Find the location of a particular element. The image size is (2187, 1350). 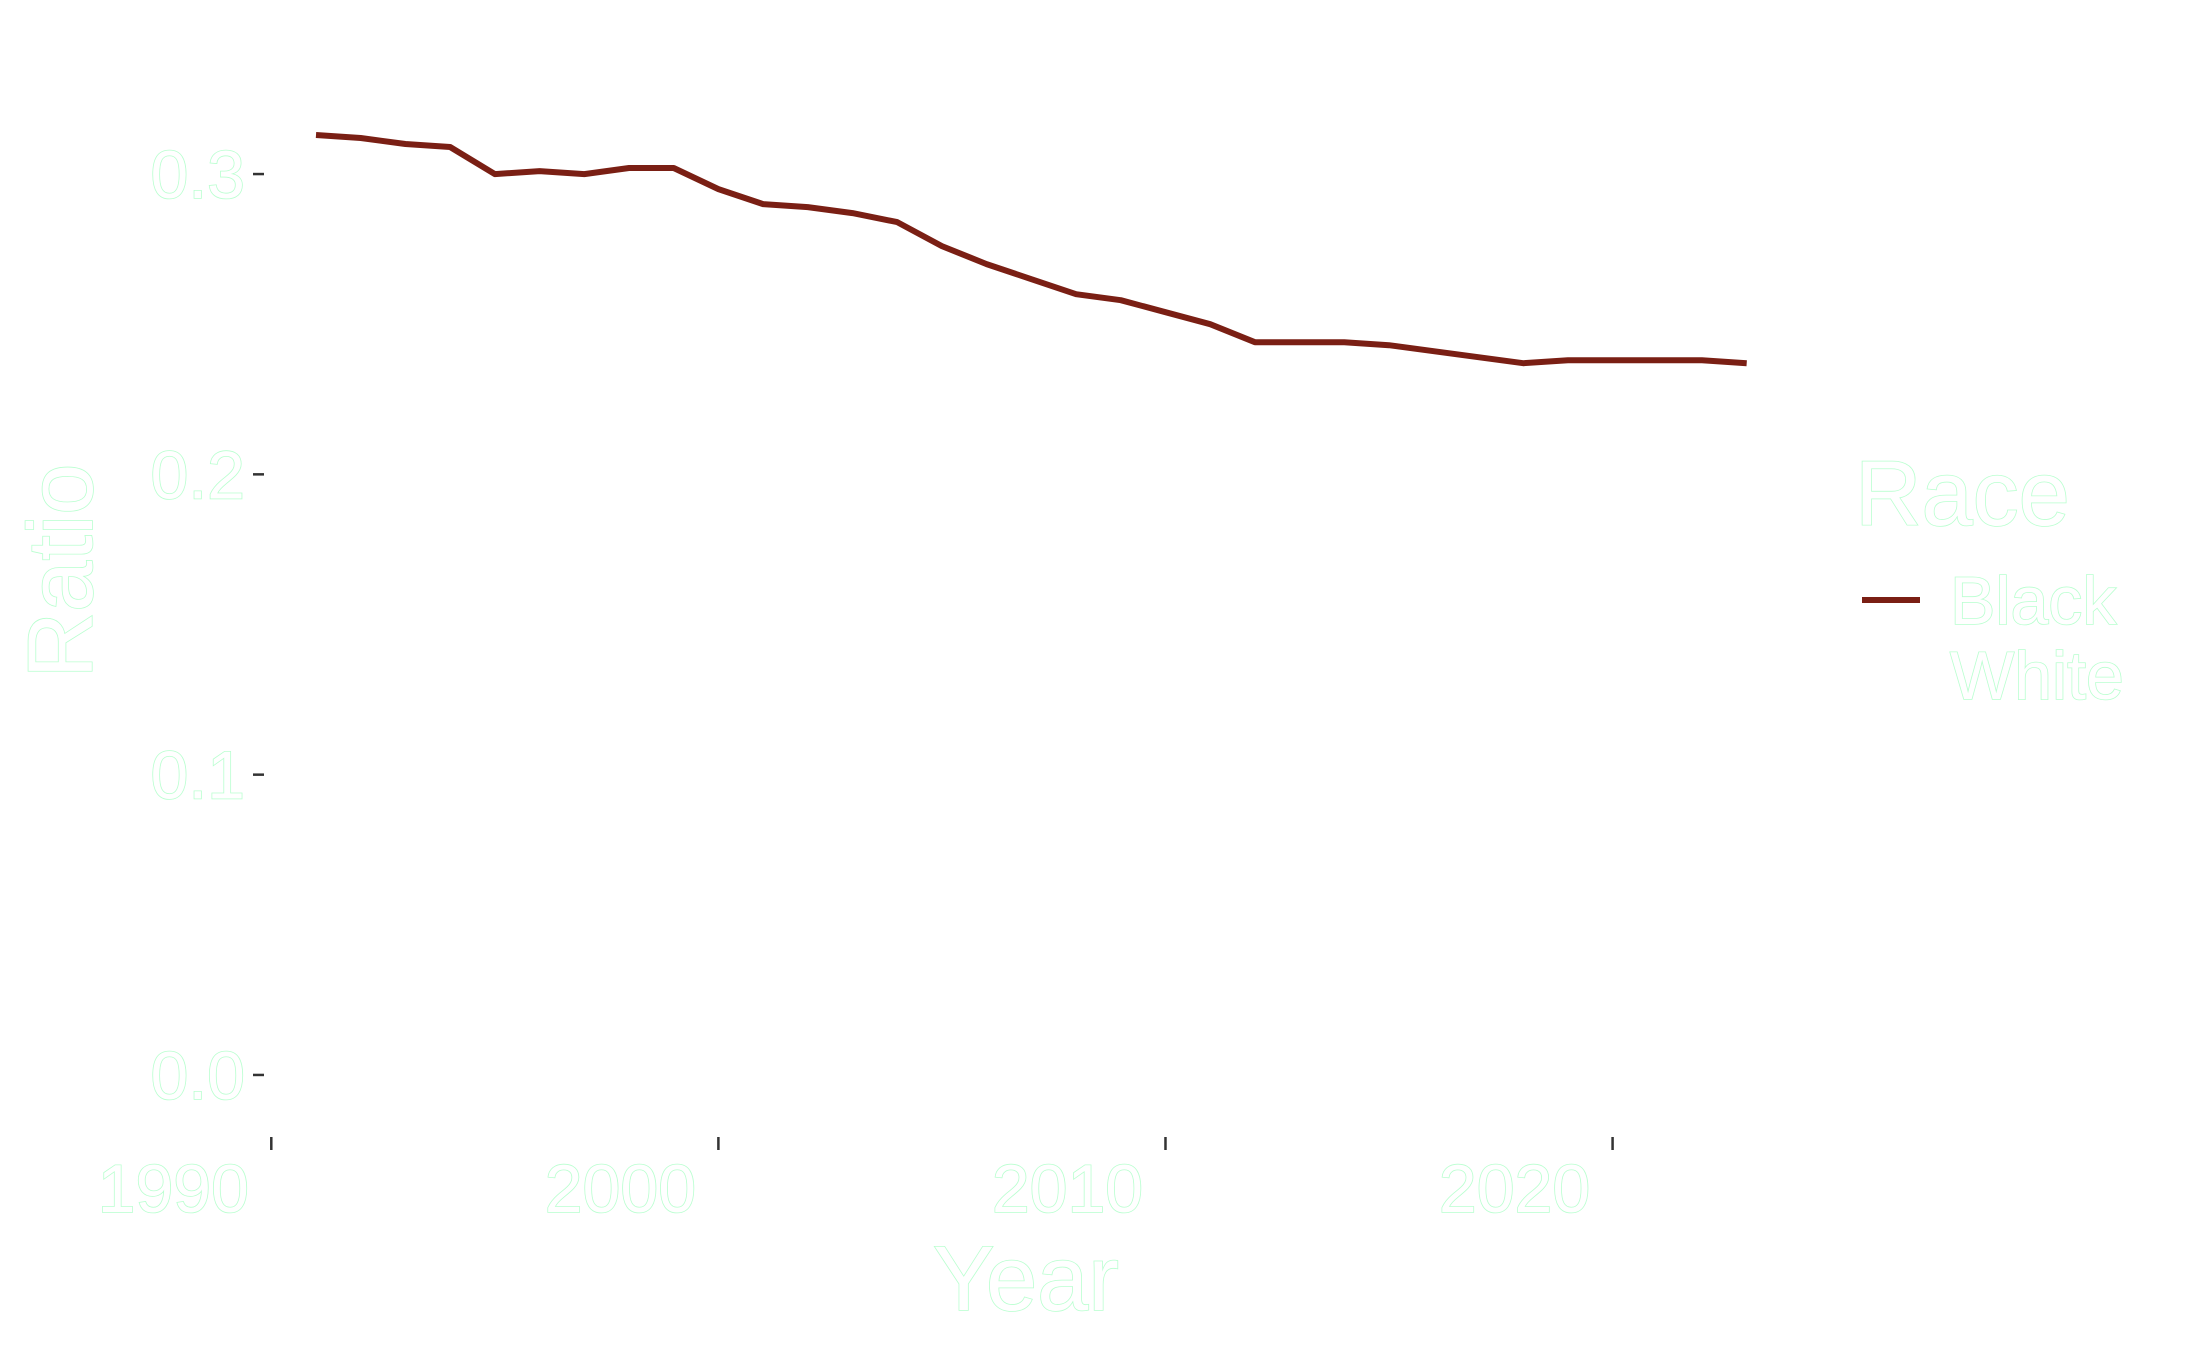

x-tick-label: 2010 is located at coordinates (1067, 1189).